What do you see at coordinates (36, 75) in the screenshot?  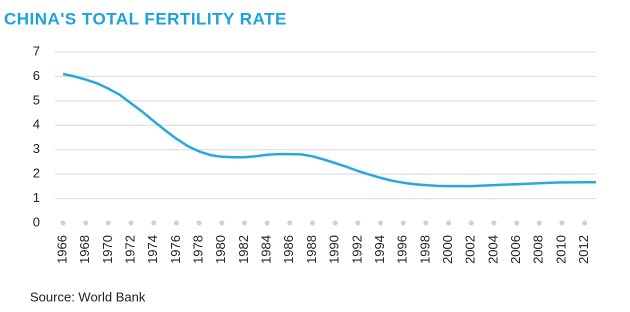 I see `y-tick-label: 6` at bounding box center [36, 75].